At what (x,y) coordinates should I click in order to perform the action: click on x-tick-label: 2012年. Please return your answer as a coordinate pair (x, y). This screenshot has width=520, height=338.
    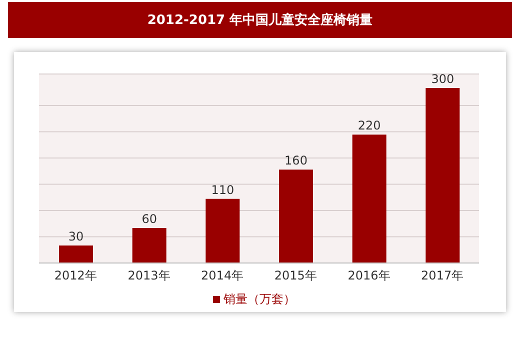
    Looking at the image, I should click on (75, 275).